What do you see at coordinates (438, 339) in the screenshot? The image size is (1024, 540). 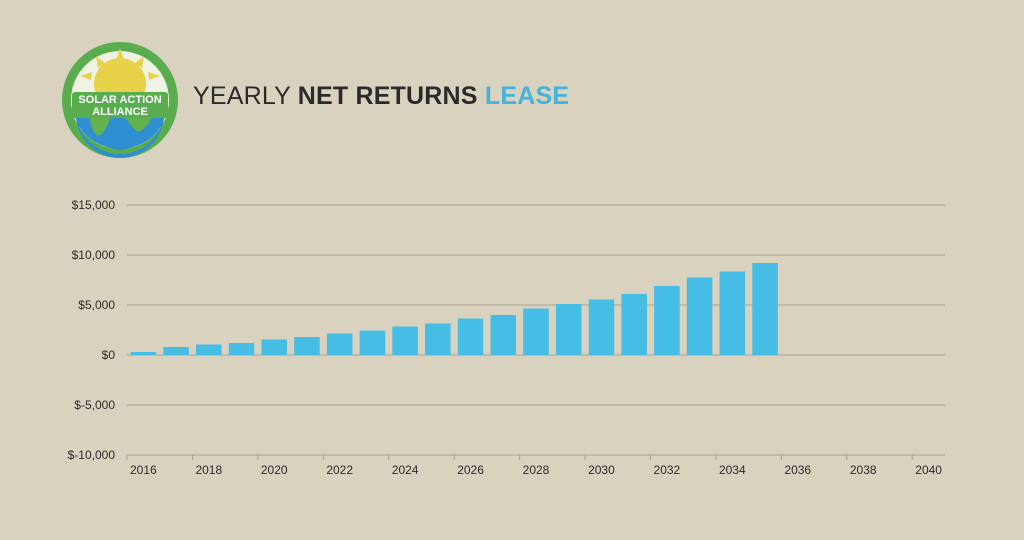 I see `bar-2025` at bounding box center [438, 339].